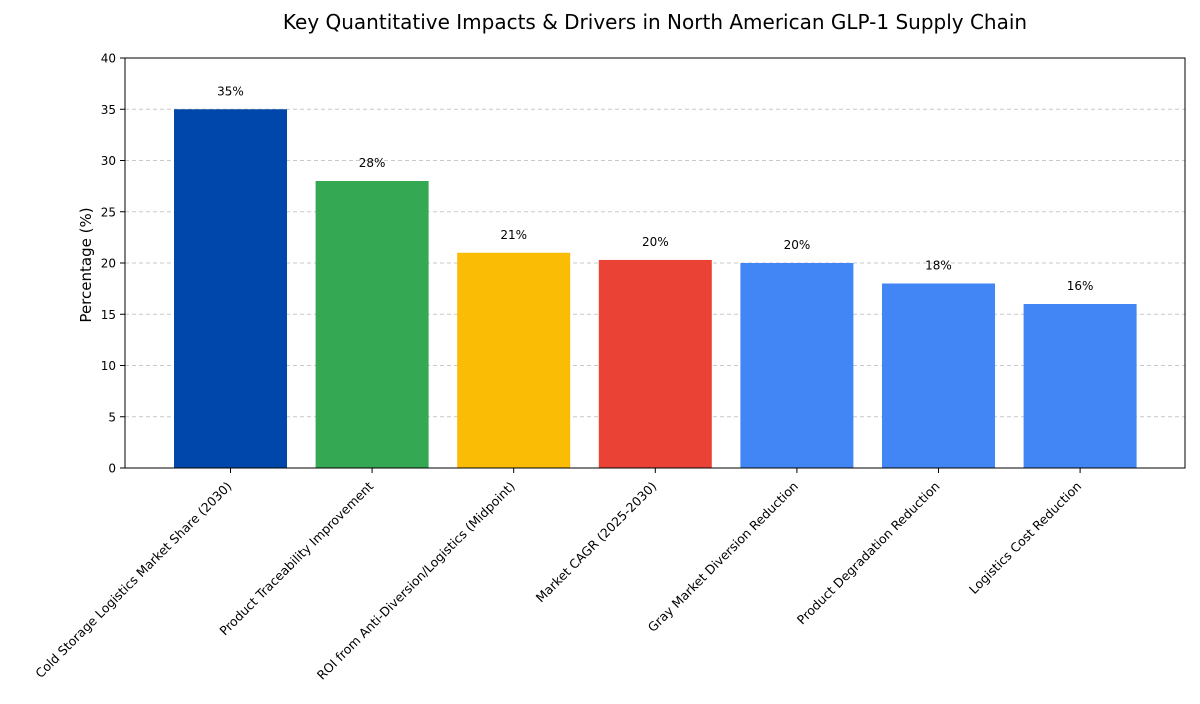 The height and width of the screenshot is (704, 1200). Describe the element at coordinates (108, 59) in the screenshot. I see `y-tick-label: 40` at that location.